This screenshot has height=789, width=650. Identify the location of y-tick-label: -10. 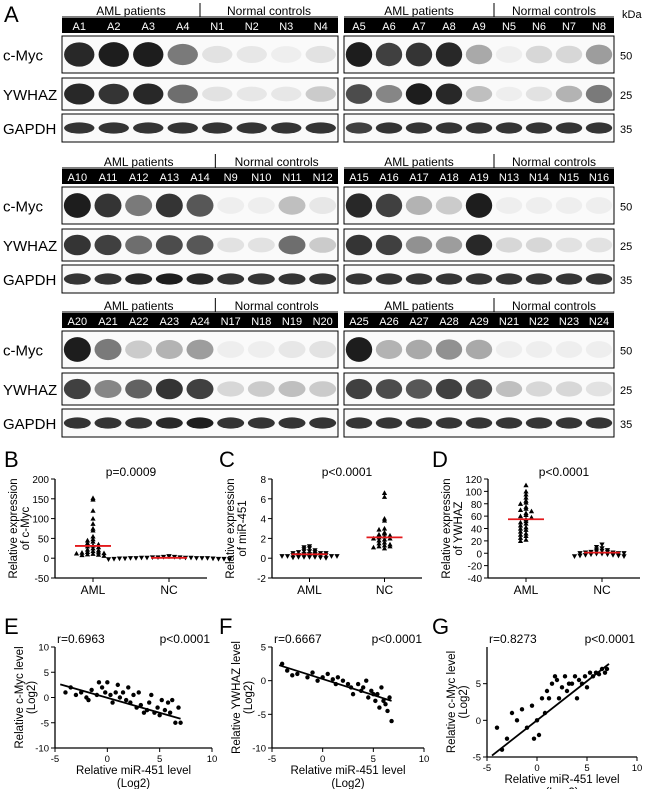
(42, 749).